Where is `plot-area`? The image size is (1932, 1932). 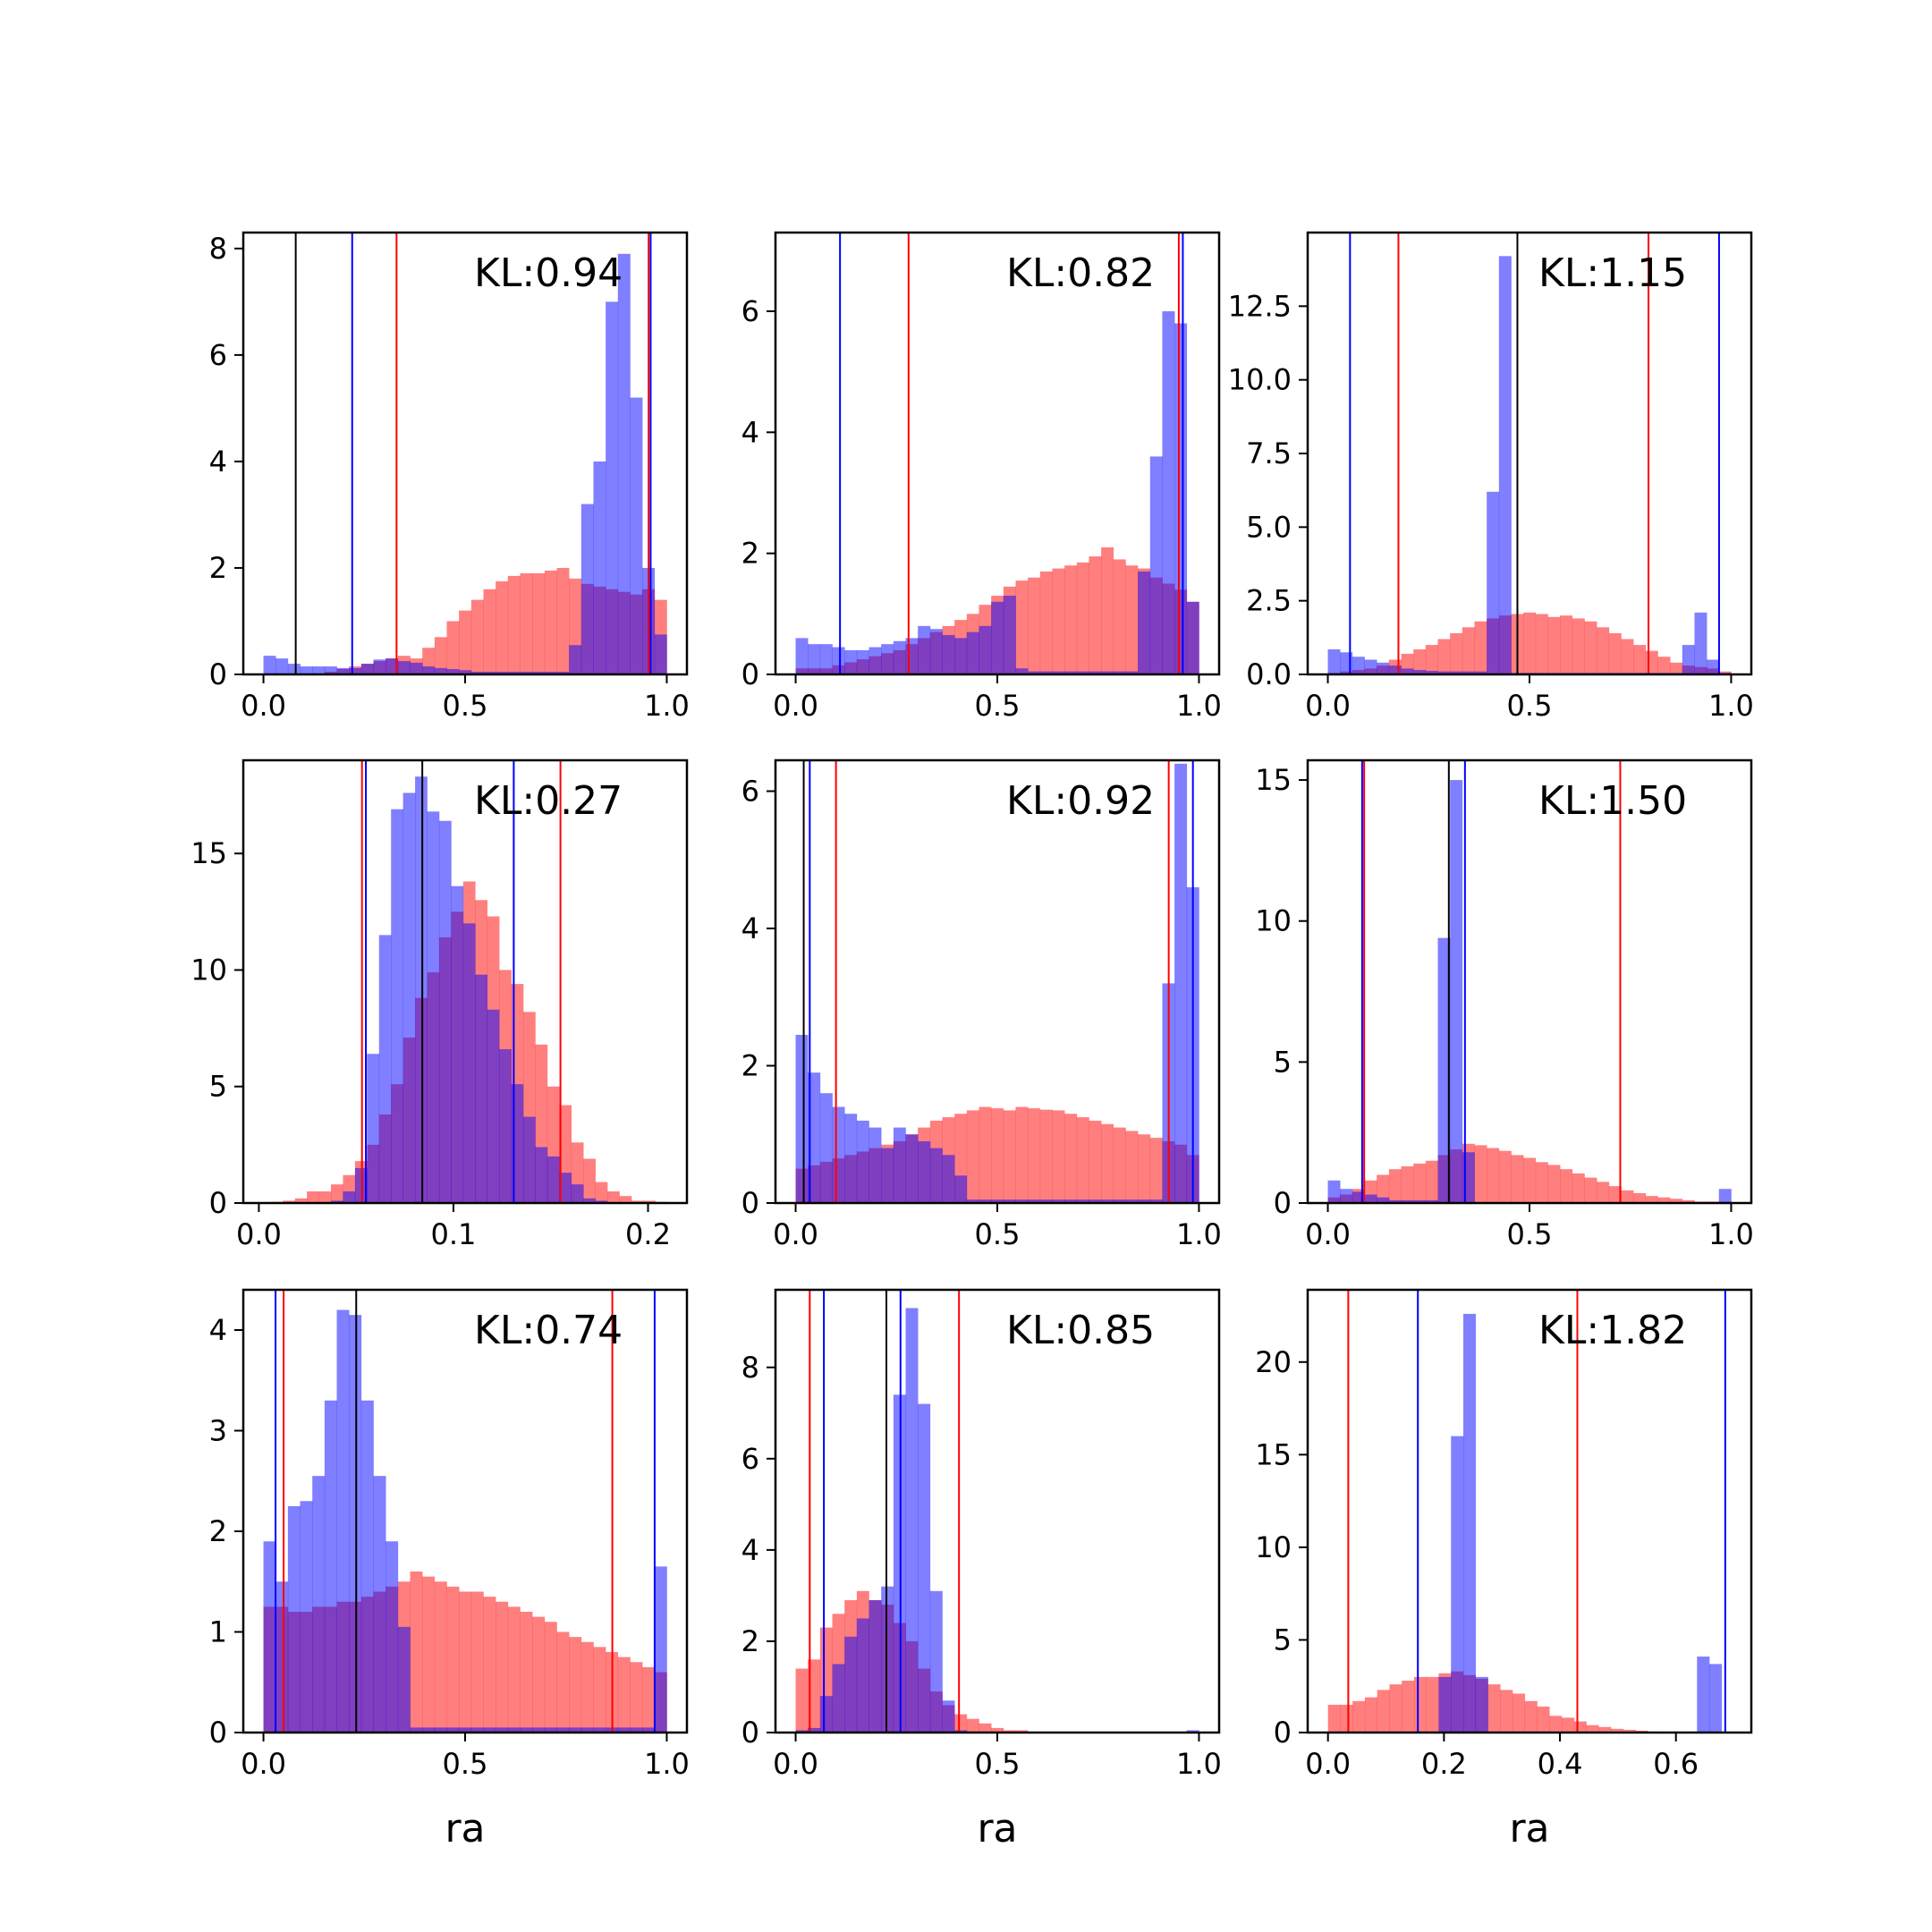 plot-area is located at coordinates (469, 981).